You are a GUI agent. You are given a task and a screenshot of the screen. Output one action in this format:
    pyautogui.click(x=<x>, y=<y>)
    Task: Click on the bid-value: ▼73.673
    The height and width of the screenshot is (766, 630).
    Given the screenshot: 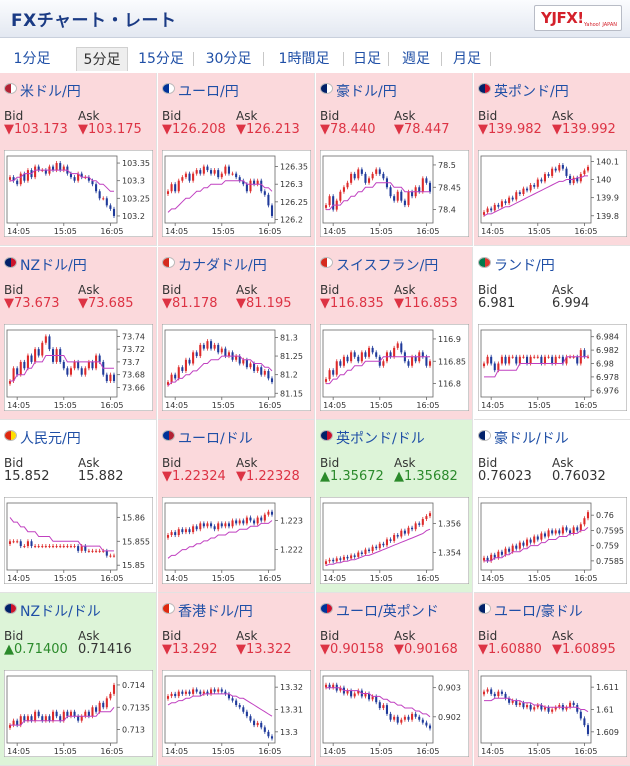 What is the action you would take?
    pyautogui.click(x=32, y=303)
    